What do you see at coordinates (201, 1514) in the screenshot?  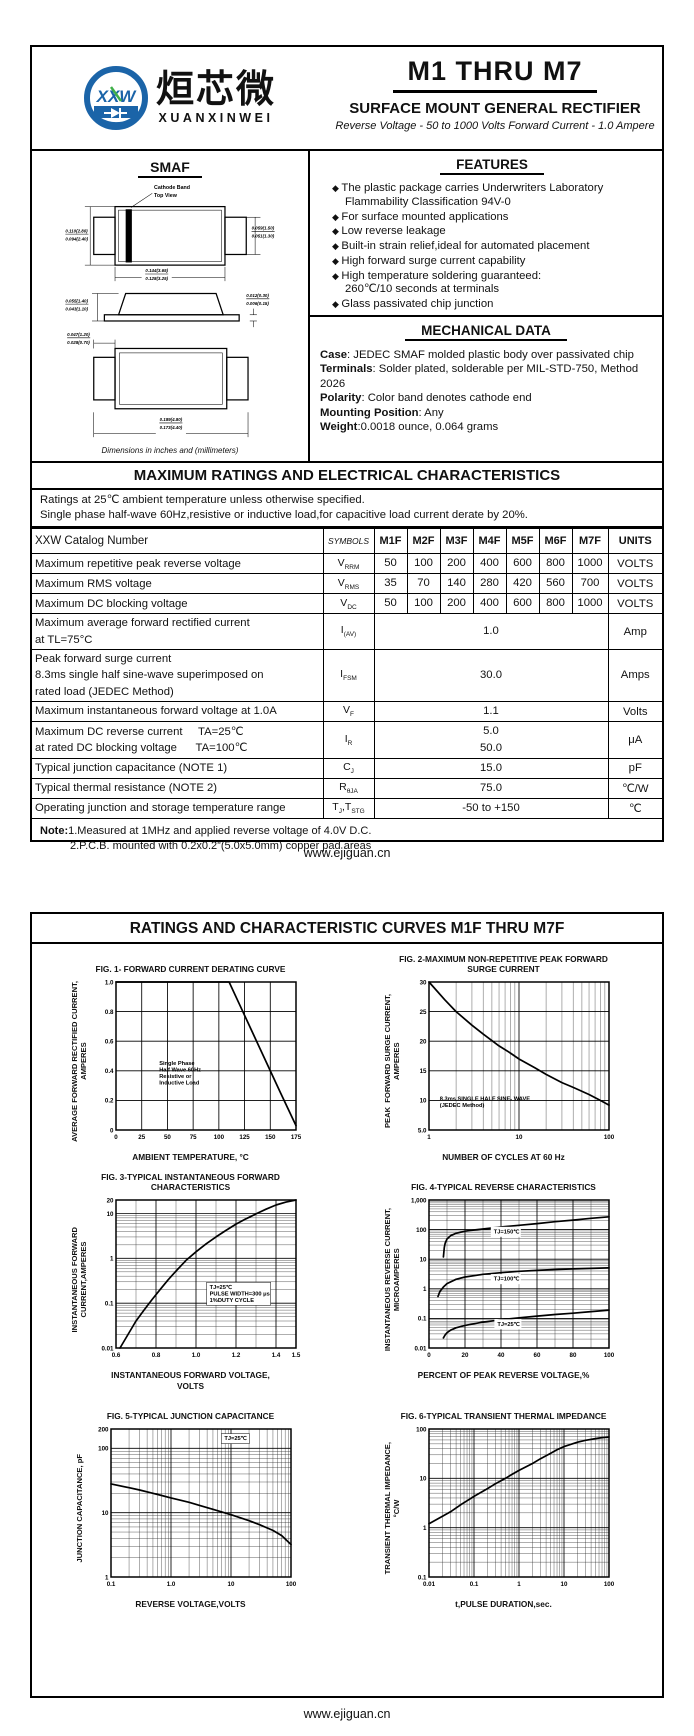 I see `junction-capacitance-curve` at bounding box center [201, 1514].